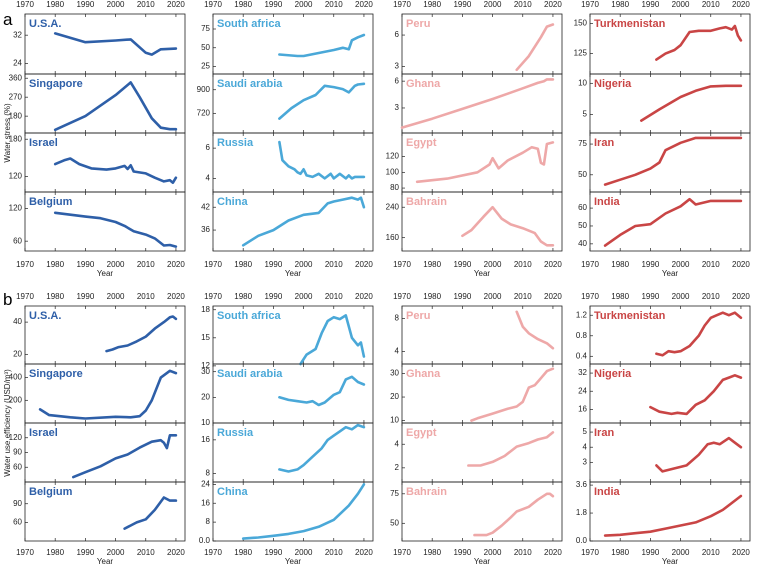 This screenshot has height=567, width=760. Describe the element at coordinates (479, 335) in the screenshot. I see `panel-peru: 4 8 Peru` at that location.